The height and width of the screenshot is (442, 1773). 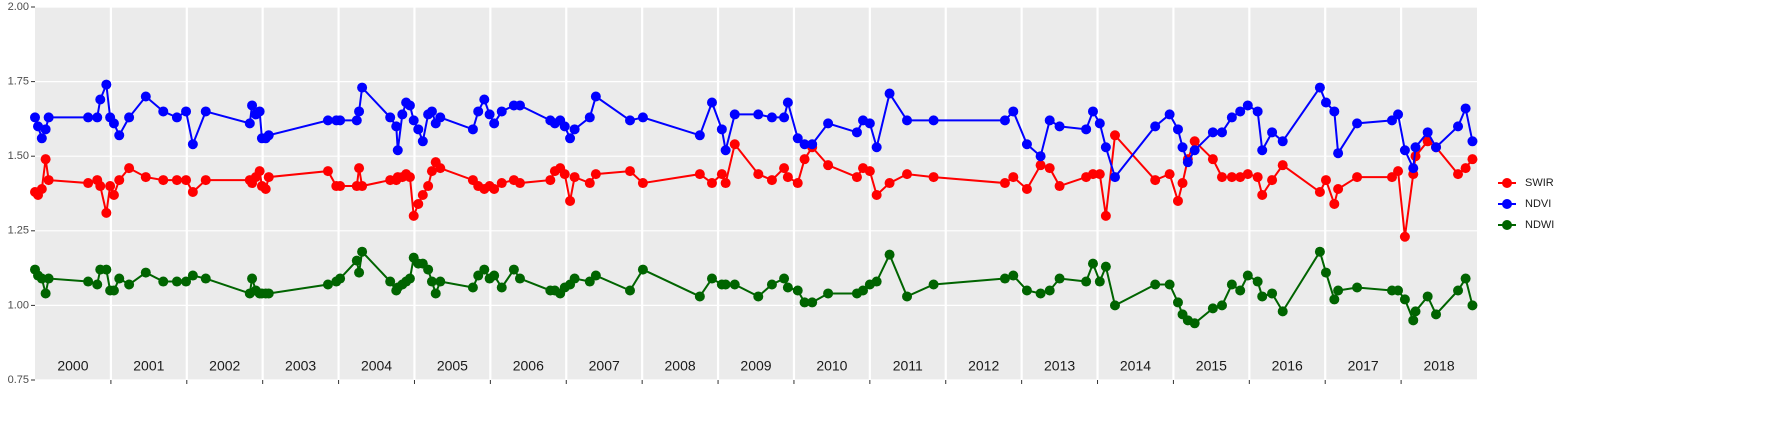 I want to click on x-band-label: 2002, so click(x=224, y=366).